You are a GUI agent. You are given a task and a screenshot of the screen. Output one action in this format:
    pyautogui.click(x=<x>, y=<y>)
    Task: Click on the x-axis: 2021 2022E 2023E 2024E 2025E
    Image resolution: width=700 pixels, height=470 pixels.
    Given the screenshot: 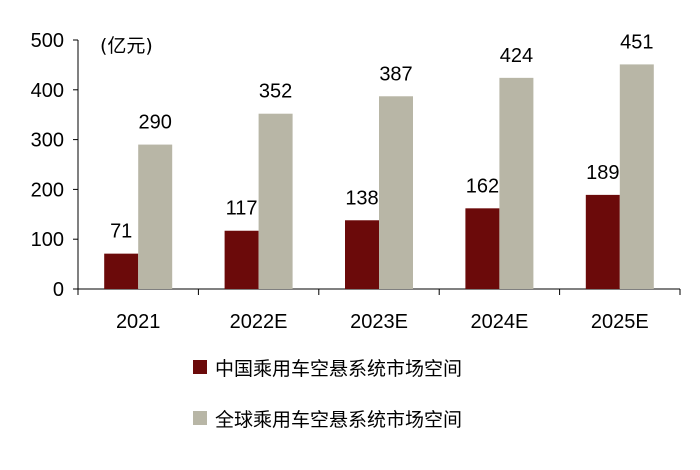 What is the action you would take?
    pyautogui.click(x=379, y=310)
    